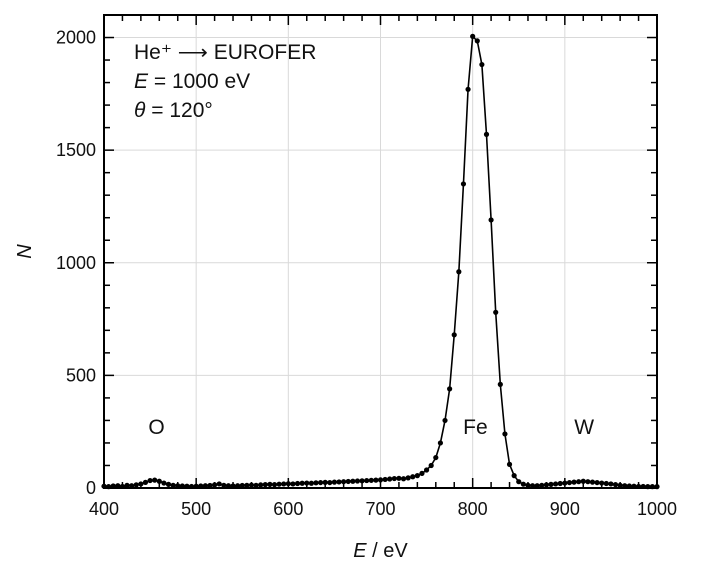 The height and width of the screenshot is (570, 704). Describe the element at coordinates (178, 110) in the screenshot. I see `annotation-angle-value: = 120°` at that location.